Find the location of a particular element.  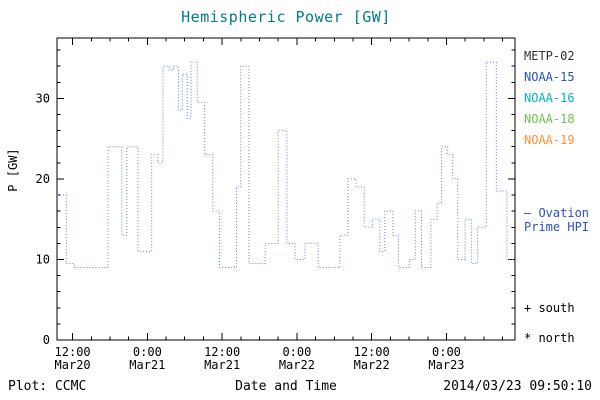

model-legend-line2: Prime HPI is located at coordinates (557, 227).